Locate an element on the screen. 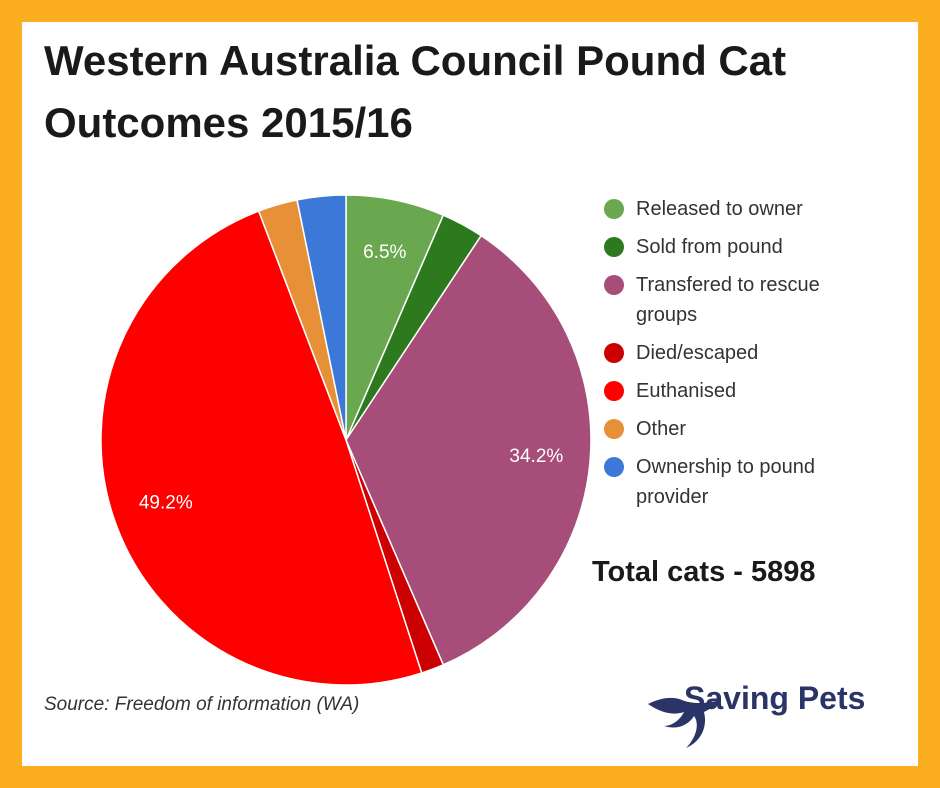 The image size is (940, 788). brand: Saving Pets is located at coordinates (775, 698).